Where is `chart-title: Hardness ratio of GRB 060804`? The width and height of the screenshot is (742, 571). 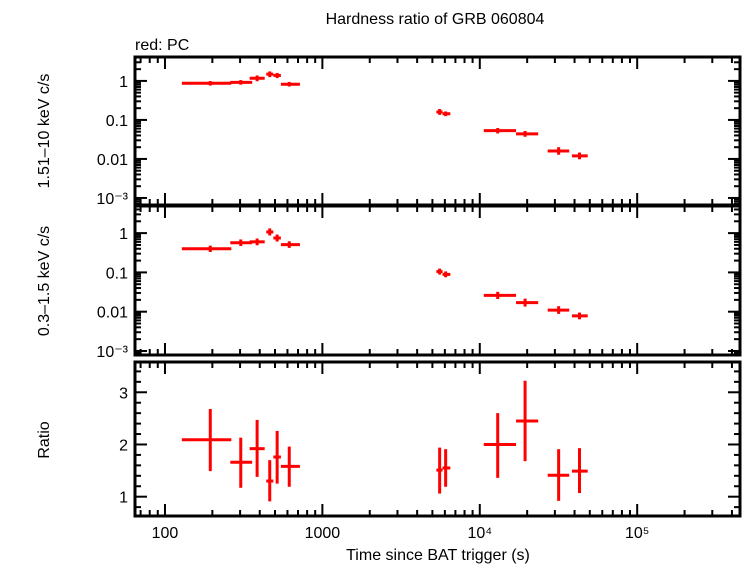
chart-title: Hardness ratio of GRB 060804 is located at coordinates (435, 19).